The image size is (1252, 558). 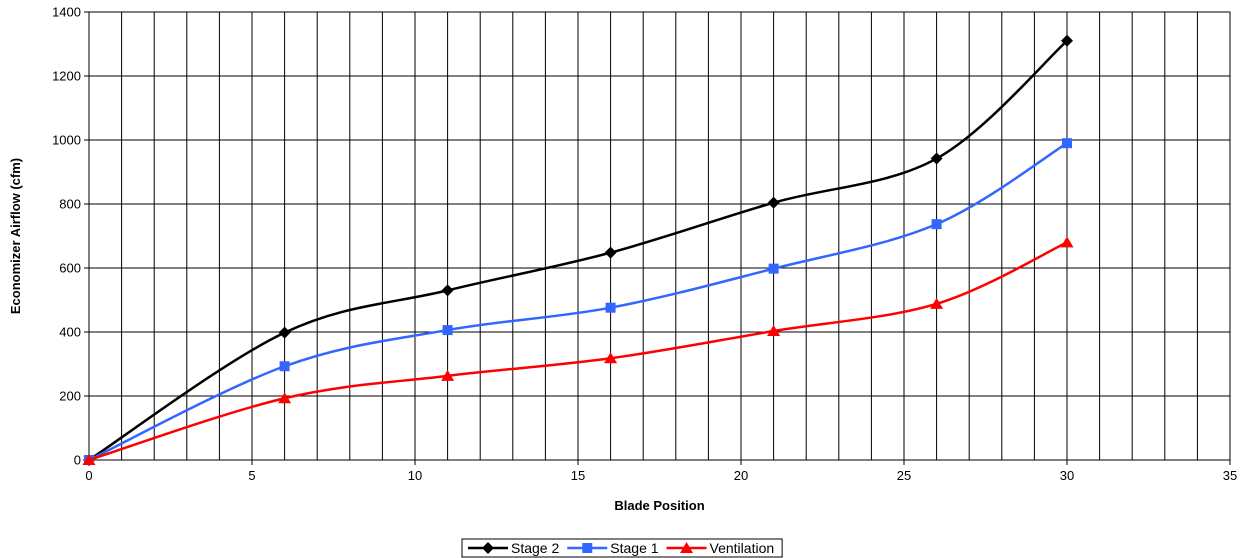 I want to click on legend-item-ventilation: Ventilation, so click(x=720, y=548).